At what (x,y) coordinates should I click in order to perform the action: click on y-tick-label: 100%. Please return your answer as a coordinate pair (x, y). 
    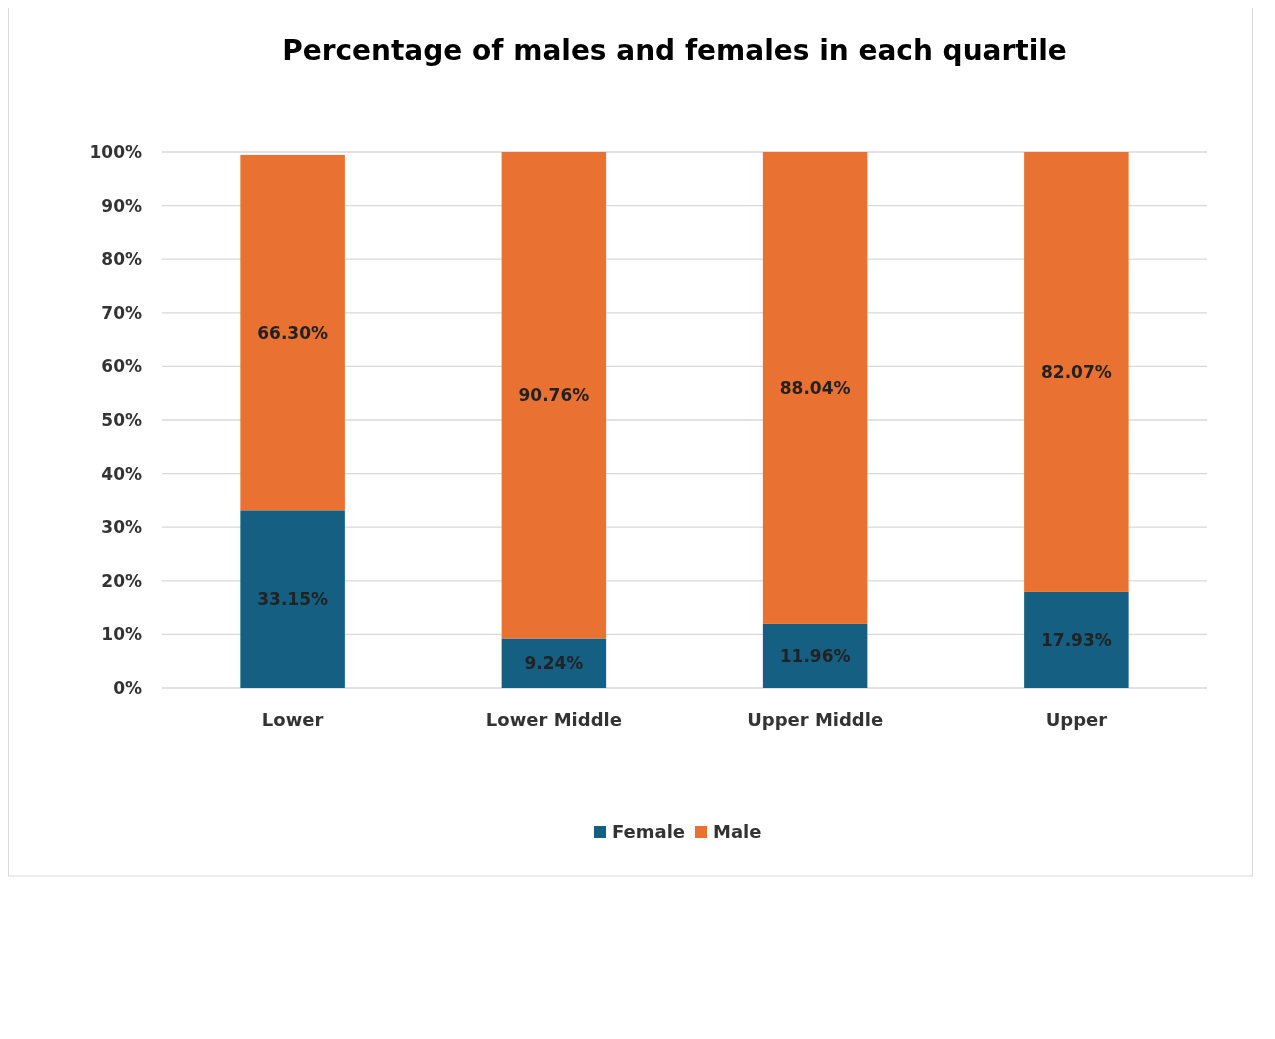
    Looking at the image, I should click on (115, 152).